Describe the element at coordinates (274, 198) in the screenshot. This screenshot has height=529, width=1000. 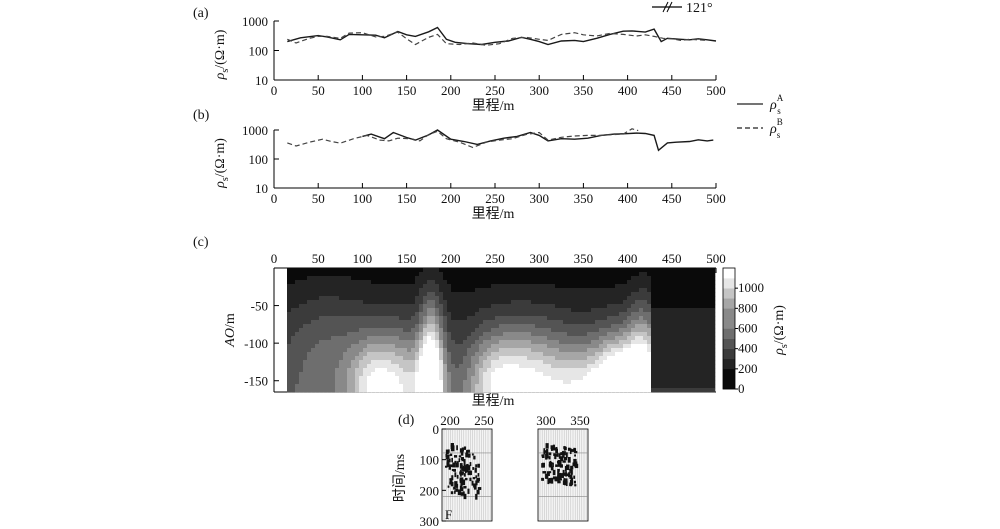
I see `x-tick-label: 0` at that location.